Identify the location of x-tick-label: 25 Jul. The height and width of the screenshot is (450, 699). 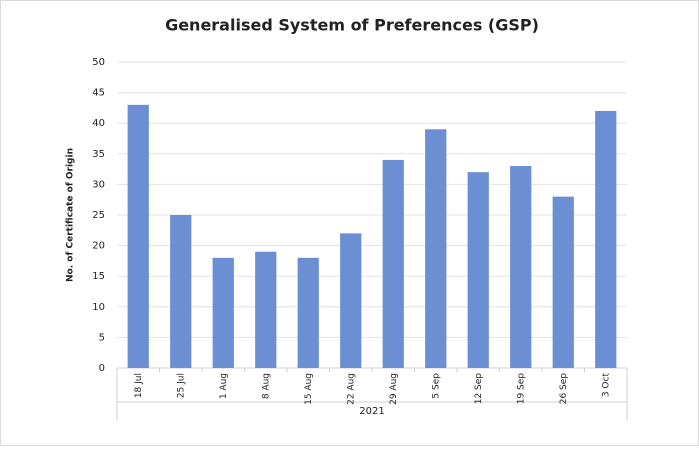
(181, 385).